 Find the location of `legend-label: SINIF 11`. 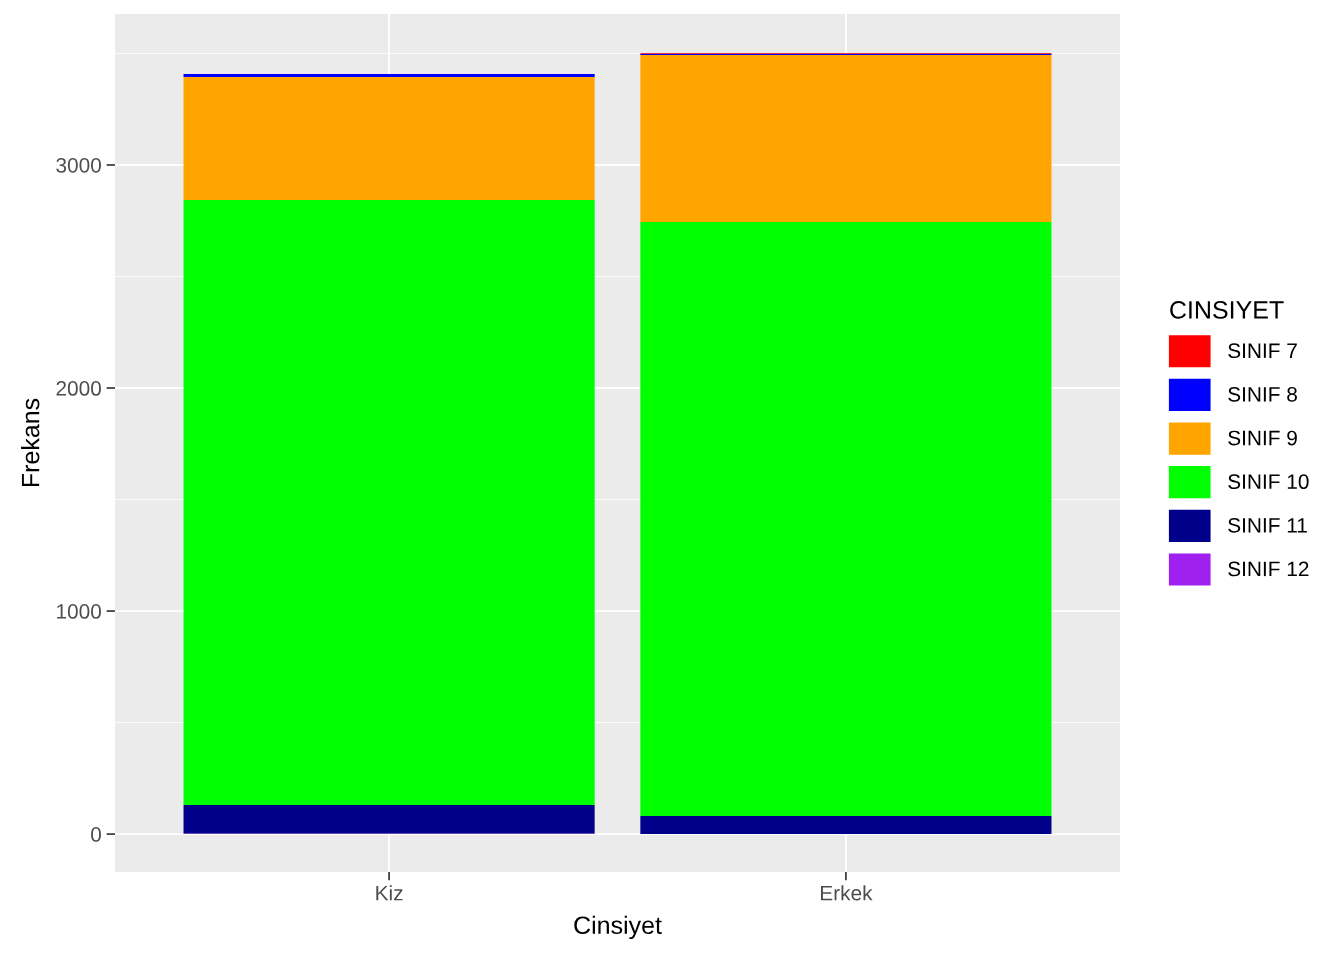

legend-label: SINIF 11 is located at coordinates (1267, 525).